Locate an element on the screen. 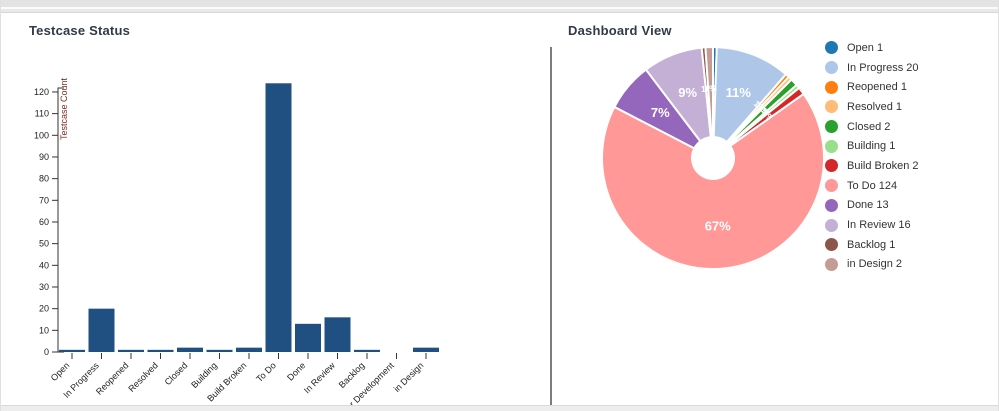 This screenshot has height=411, width=999. pie-slice-percent-label: 9% is located at coordinates (687, 92).